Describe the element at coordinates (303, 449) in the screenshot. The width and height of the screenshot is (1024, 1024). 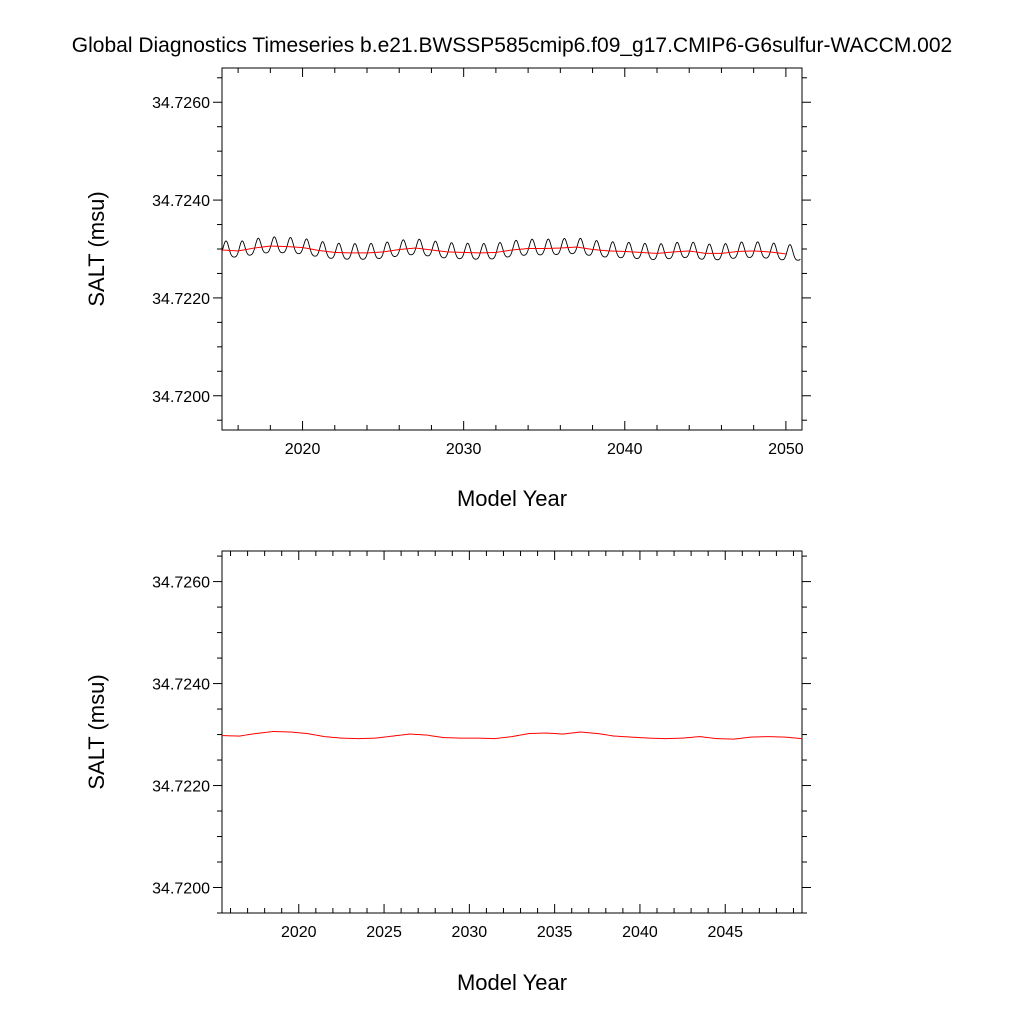
I see `top-x-tick-label: 2020` at that location.